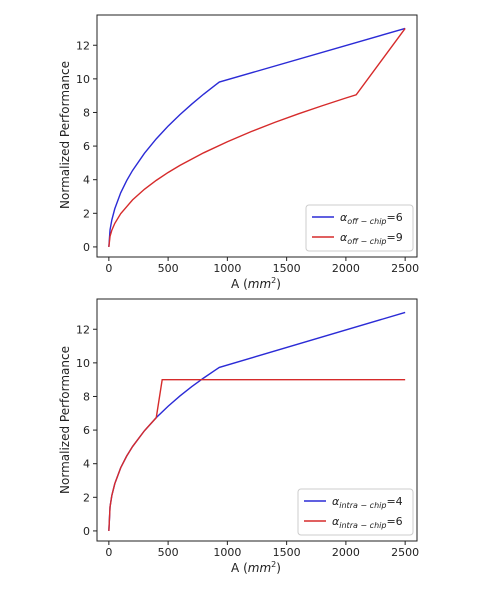  I want to click on chart-2-ylabel: Normalized Performance, so click(65, 420).